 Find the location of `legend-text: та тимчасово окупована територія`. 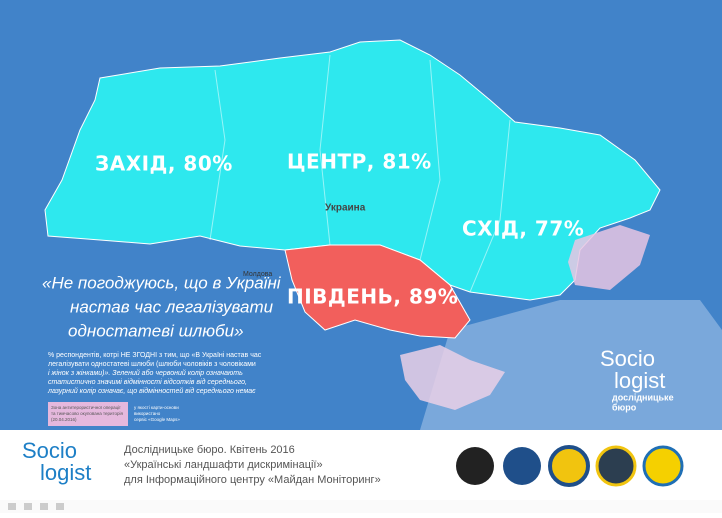

legend-text: та тимчасово окупована територія is located at coordinates (87, 413).